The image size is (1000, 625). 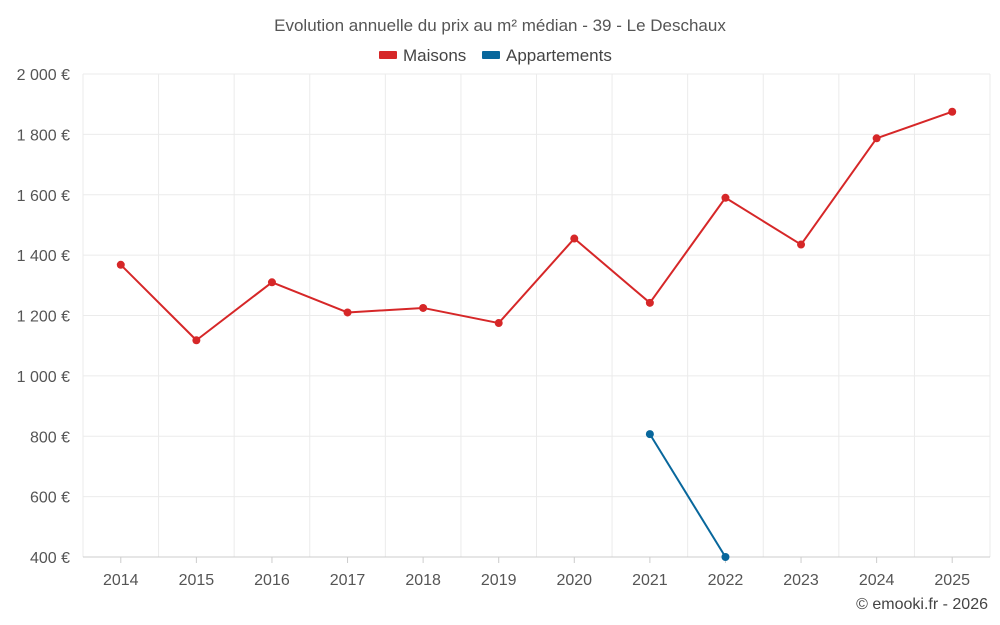 I want to click on x-tick-label: 2025, so click(x=952, y=580).